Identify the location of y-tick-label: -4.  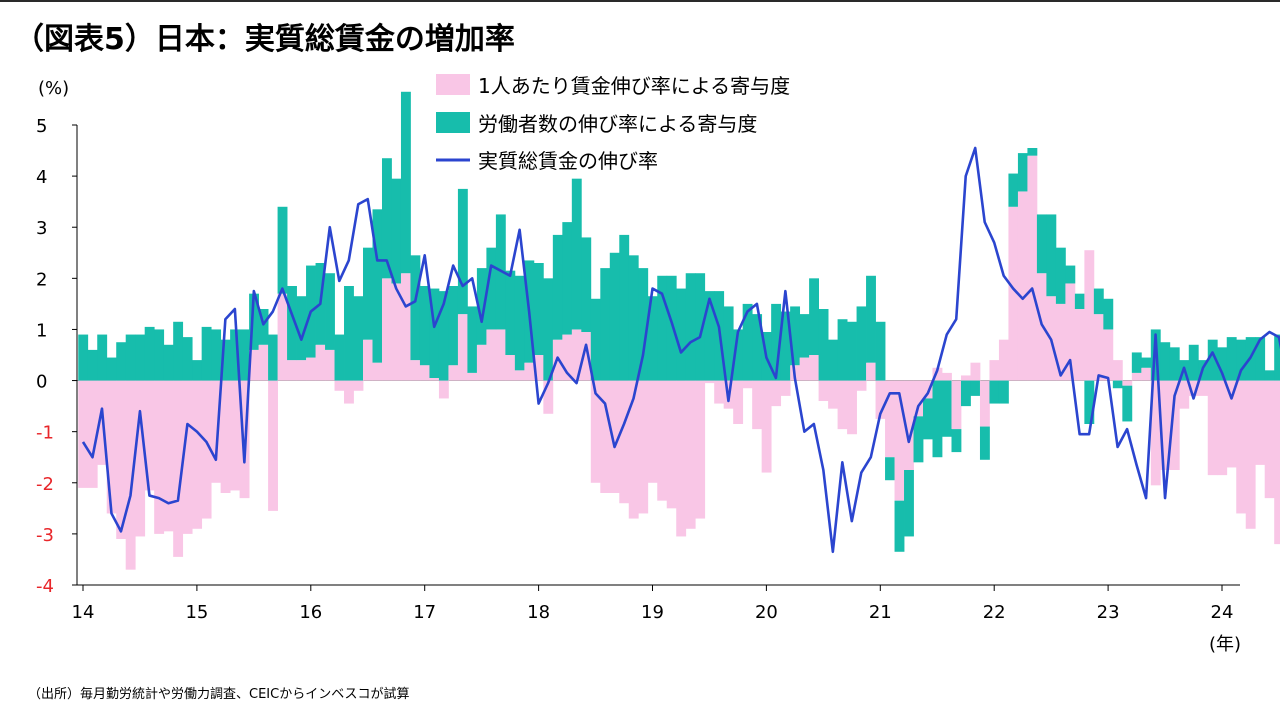
(45, 586).